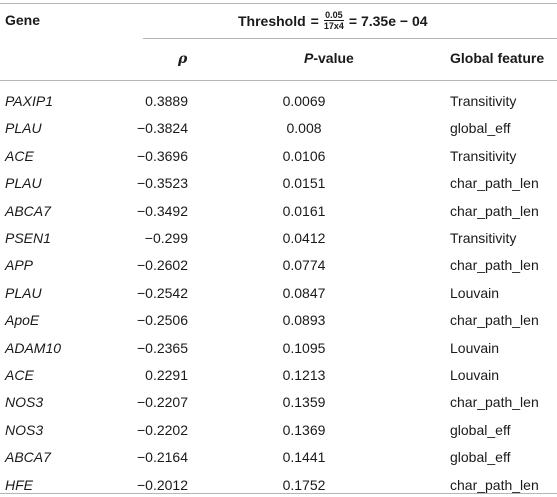  What do you see at coordinates (334, 15) in the screenshot?
I see `threshold-numerator: 0.05` at bounding box center [334, 15].